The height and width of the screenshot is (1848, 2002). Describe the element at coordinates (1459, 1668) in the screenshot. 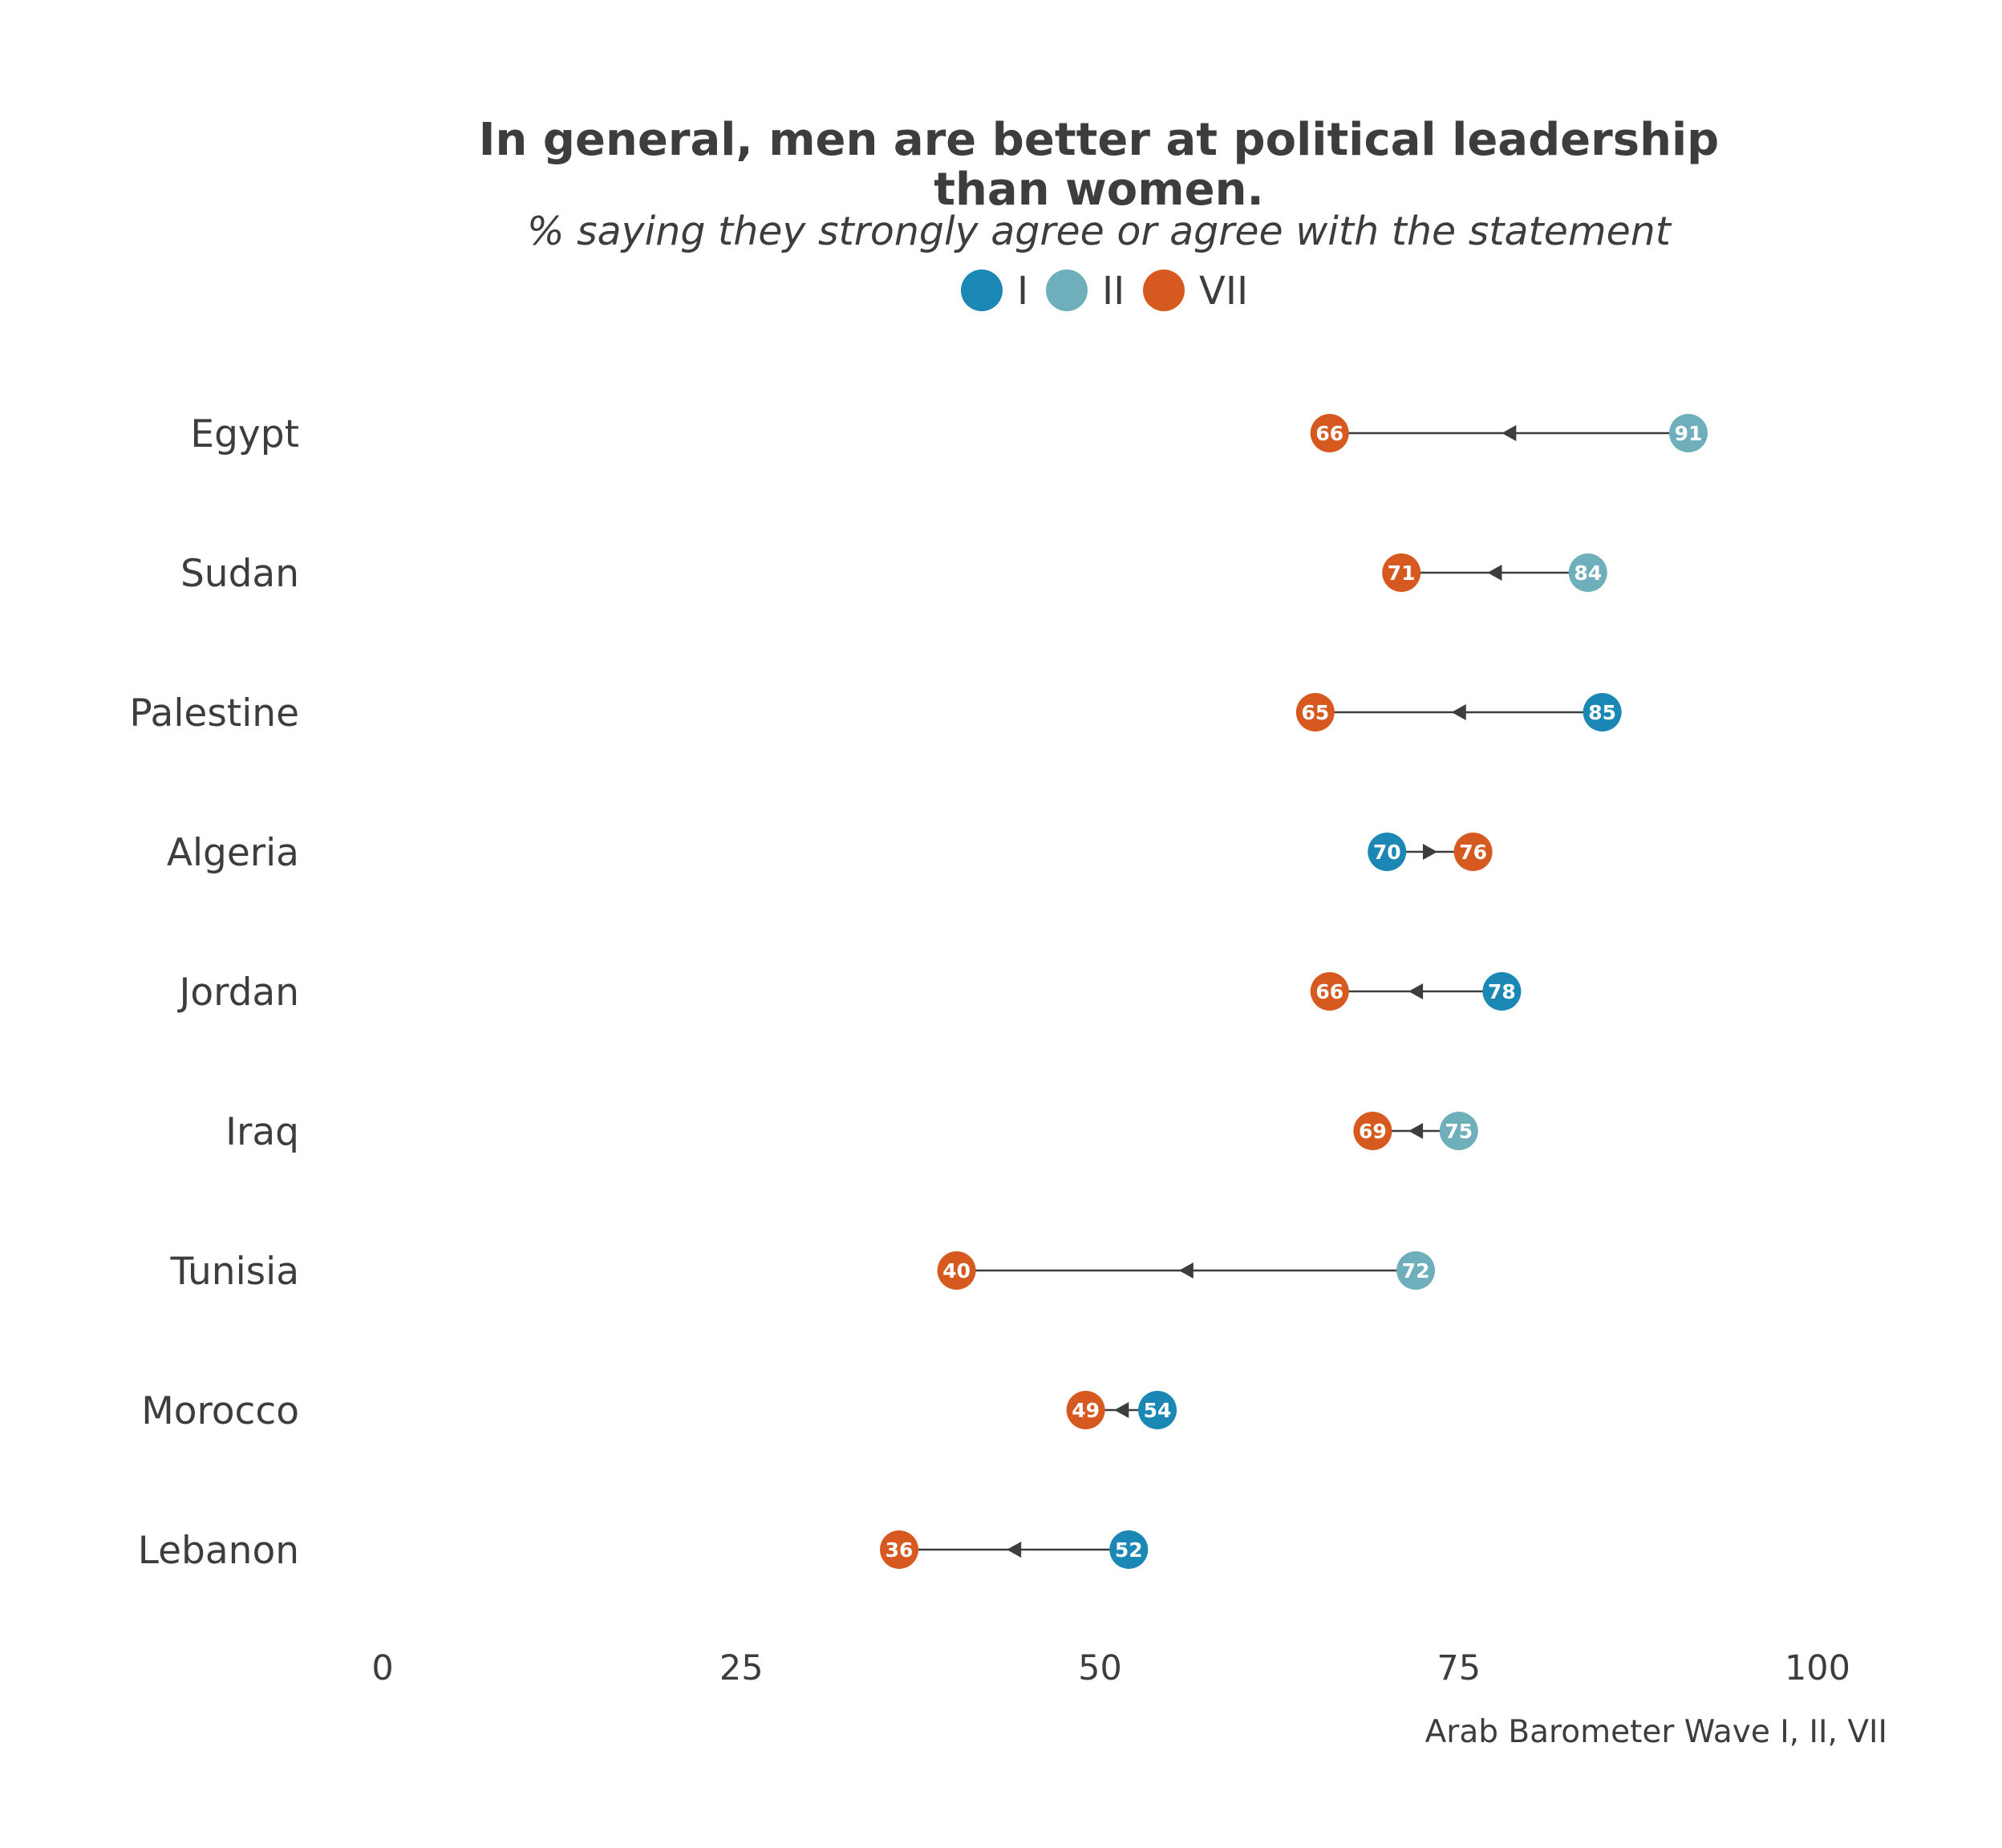

I see `x-tick-label: 75` at that location.